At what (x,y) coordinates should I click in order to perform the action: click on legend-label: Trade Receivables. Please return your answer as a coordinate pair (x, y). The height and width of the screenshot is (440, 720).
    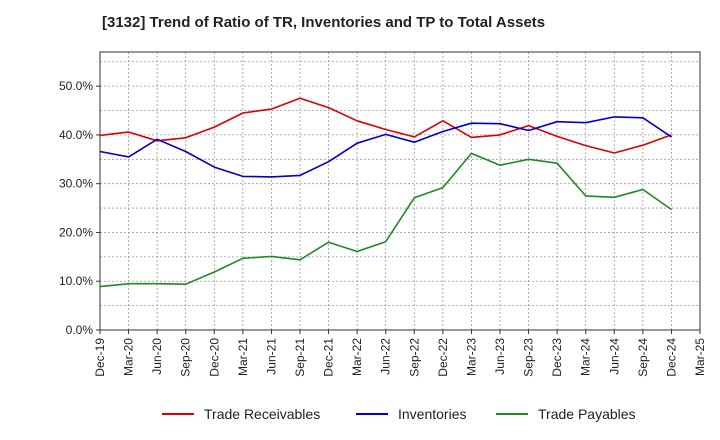
    Looking at the image, I should click on (262, 414).